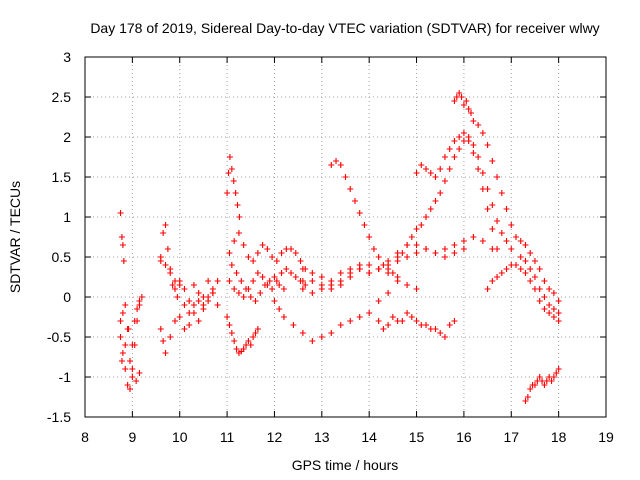  What do you see at coordinates (275, 437) in the screenshot?
I see `x-tick-label: 12` at bounding box center [275, 437].